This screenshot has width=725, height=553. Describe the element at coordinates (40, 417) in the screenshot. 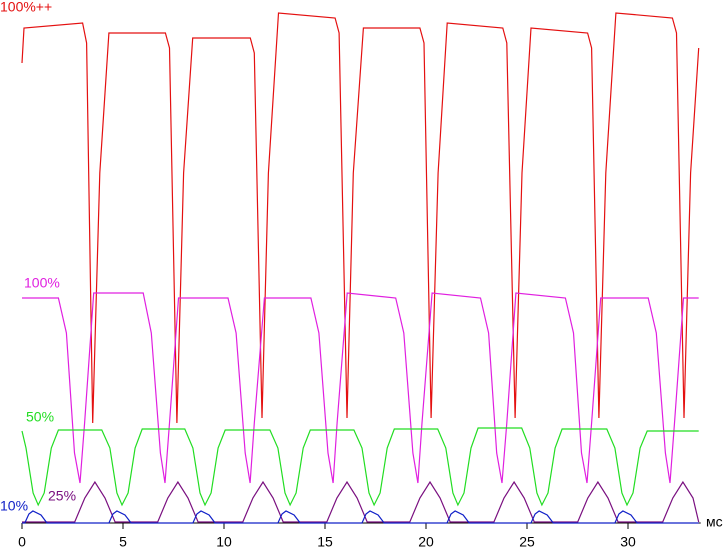

I see `series-label: 50%` at that location.